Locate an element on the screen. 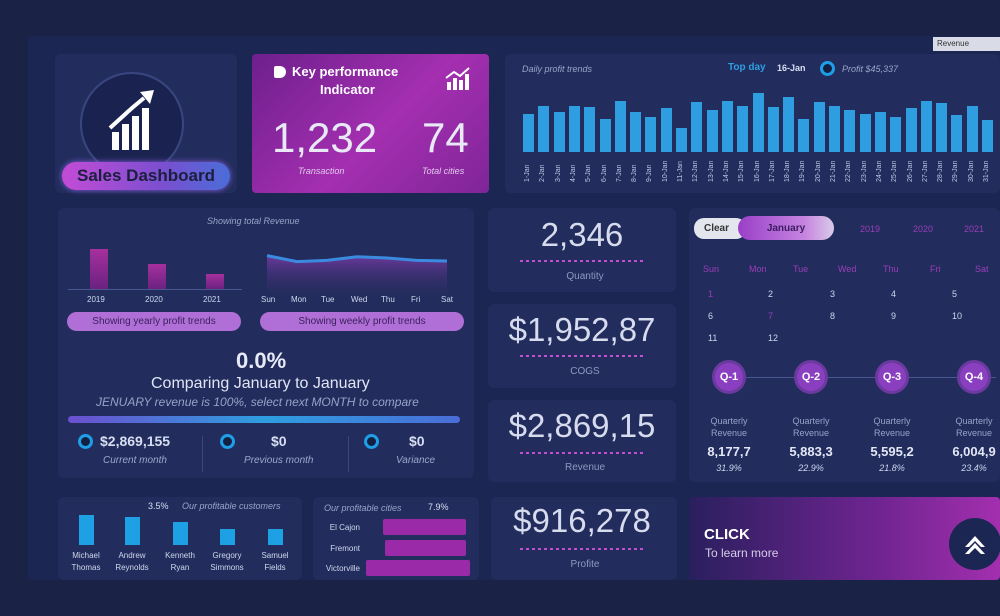 The height and width of the screenshot is (616, 1000). calendar-day: 7 is located at coordinates (771, 316).